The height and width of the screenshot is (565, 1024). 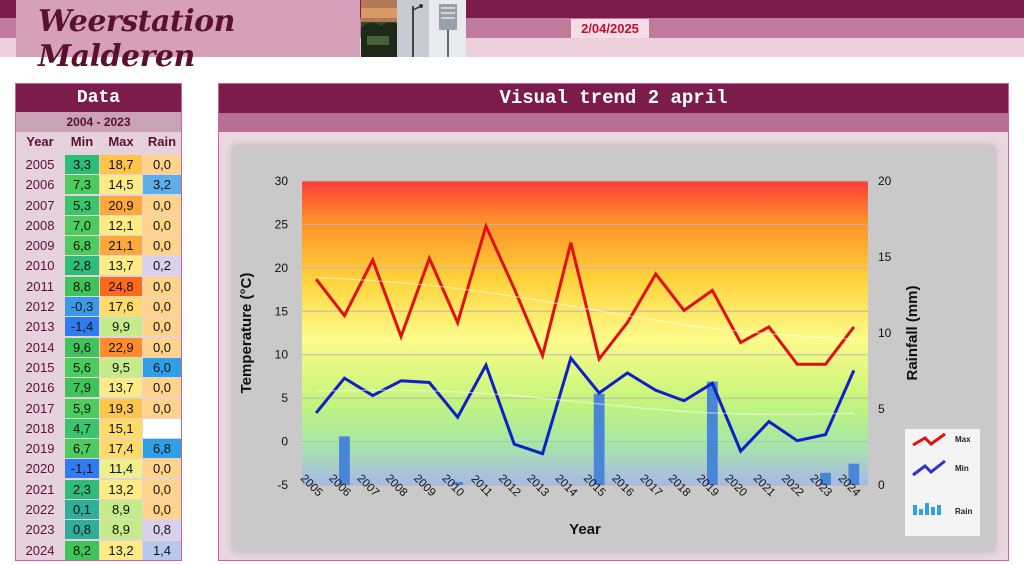 What do you see at coordinates (98, 306) in the screenshot?
I see `table-row: 2012 -0,3 17,6 0,0` at bounding box center [98, 306].